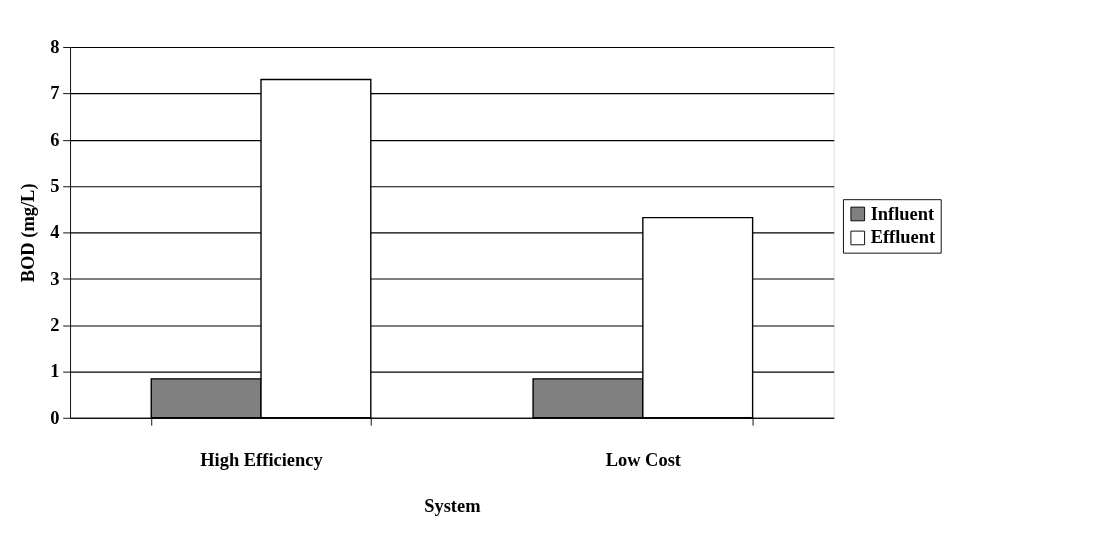 Image resolution: width=1104 pixels, height=544 pixels. What do you see at coordinates (55, 371) in the screenshot?
I see `y-tick-label: 1` at bounding box center [55, 371].